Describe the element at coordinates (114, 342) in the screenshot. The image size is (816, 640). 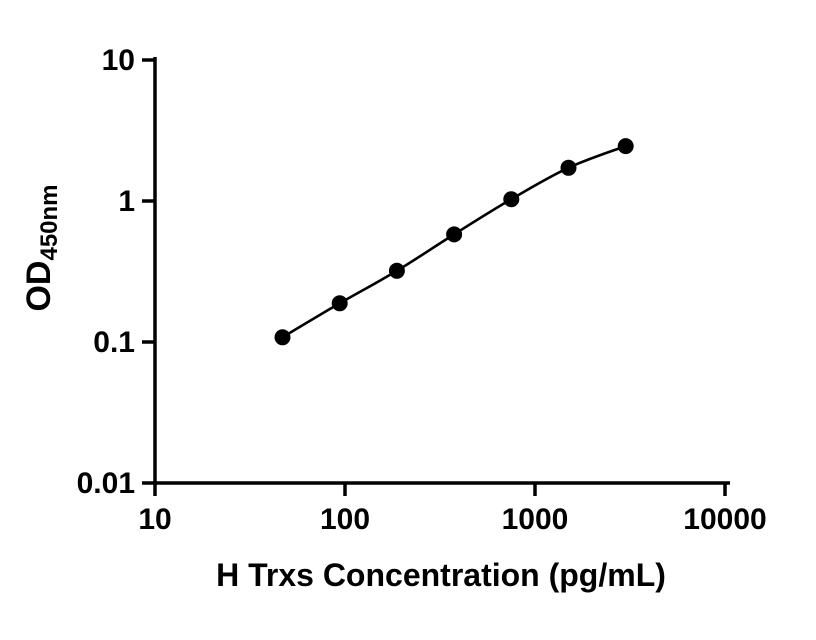
I see `y-tick-label: 0.1` at that location.